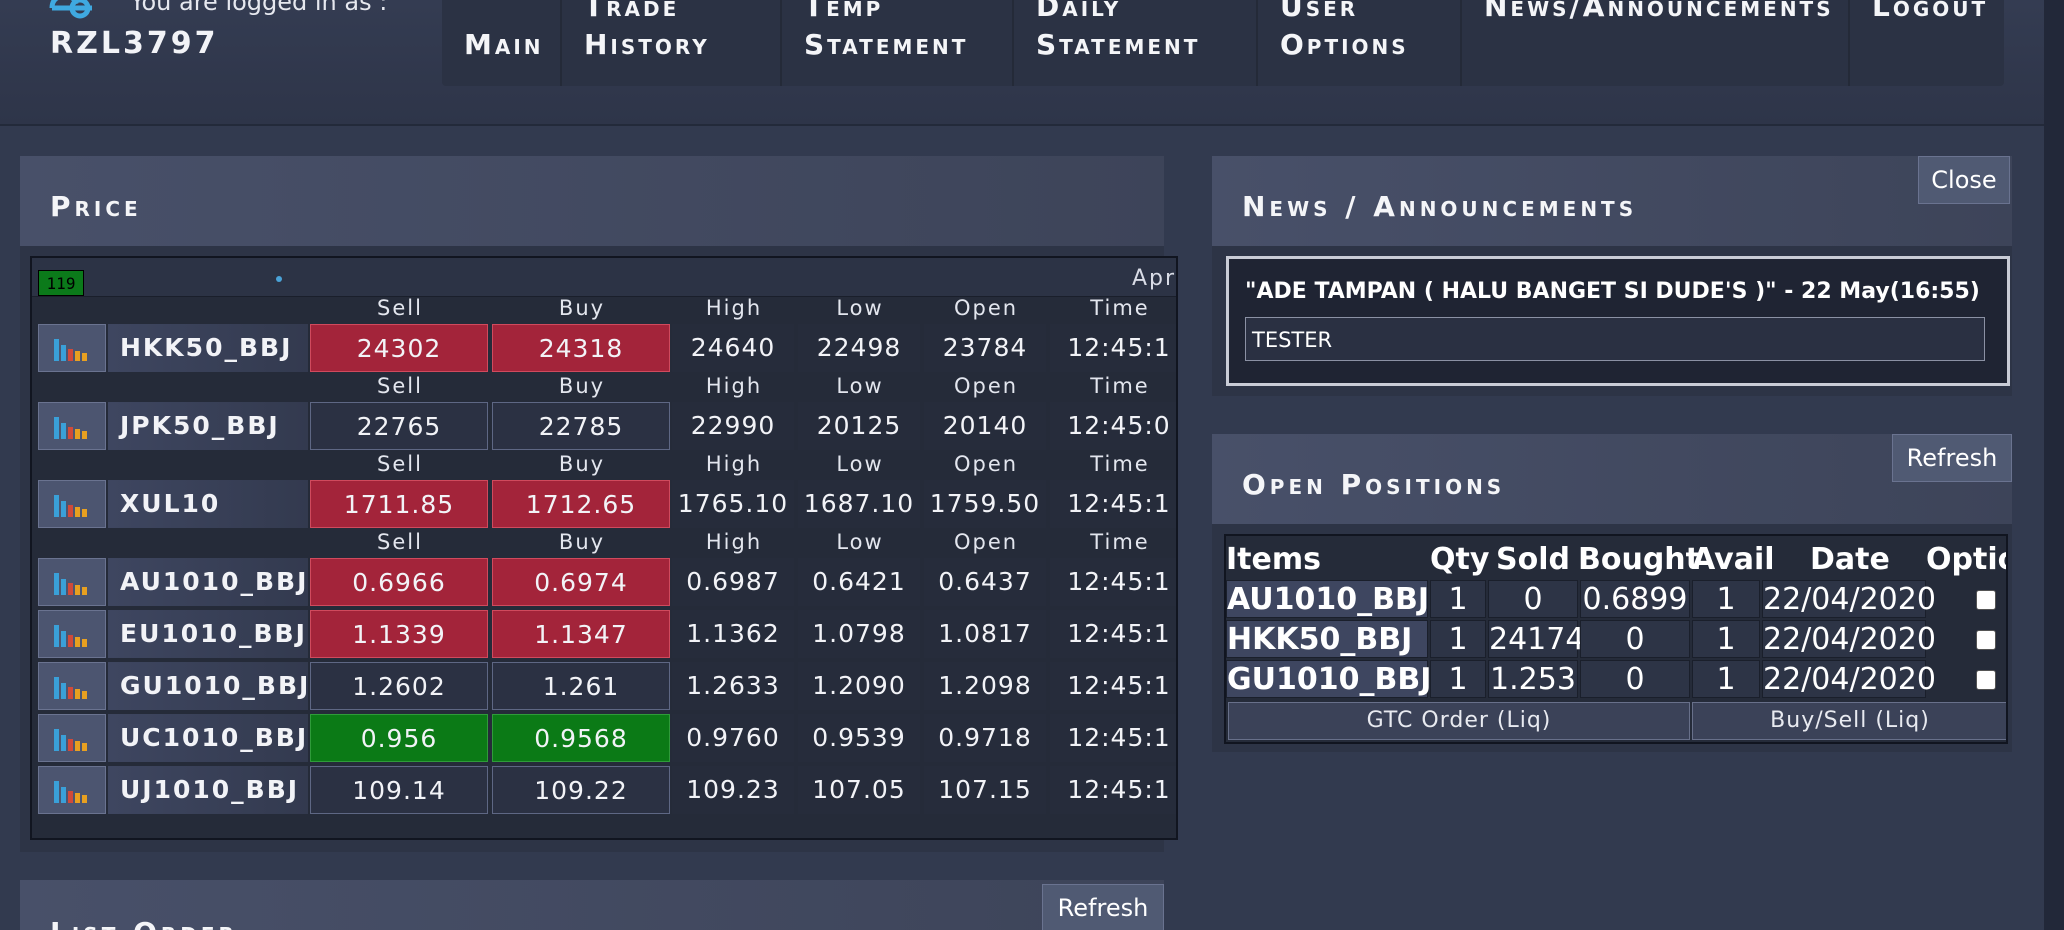 The height and width of the screenshot is (930, 2064). I want to click on positions-refresh-button: Refresh, so click(1952, 458).